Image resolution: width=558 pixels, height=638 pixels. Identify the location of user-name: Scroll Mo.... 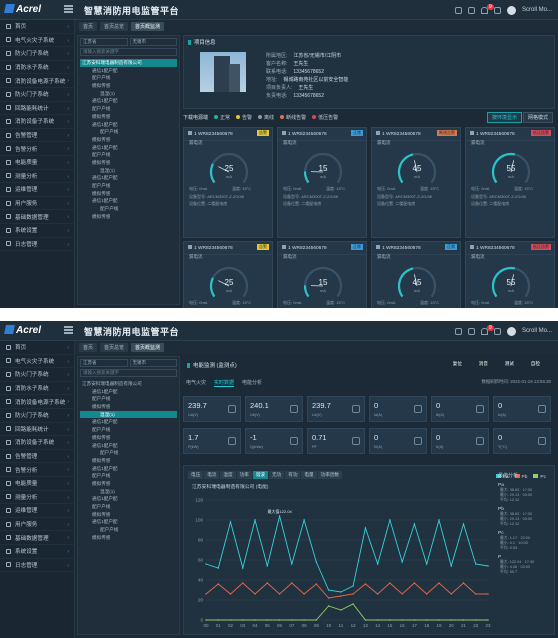
(536, 10).